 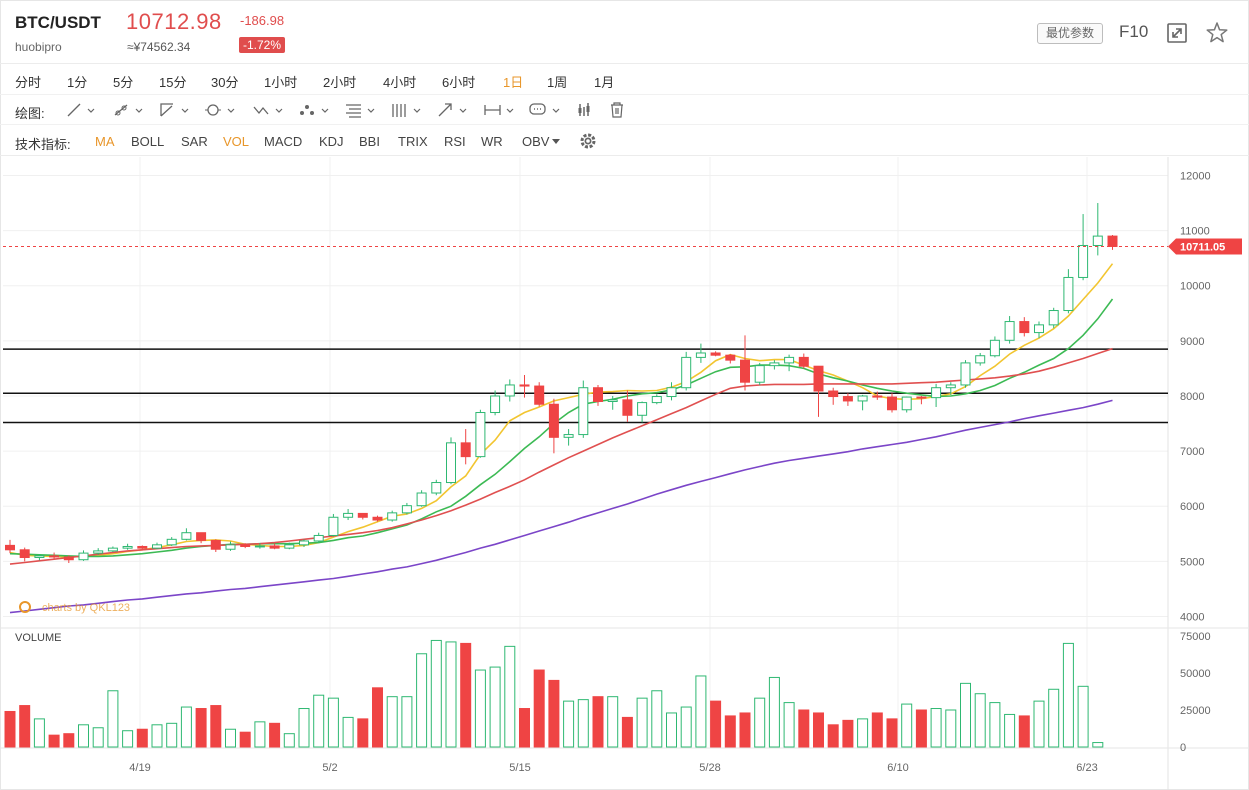 What do you see at coordinates (262, 20) in the screenshot?
I see `price-change: -186.98` at bounding box center [262, 20].